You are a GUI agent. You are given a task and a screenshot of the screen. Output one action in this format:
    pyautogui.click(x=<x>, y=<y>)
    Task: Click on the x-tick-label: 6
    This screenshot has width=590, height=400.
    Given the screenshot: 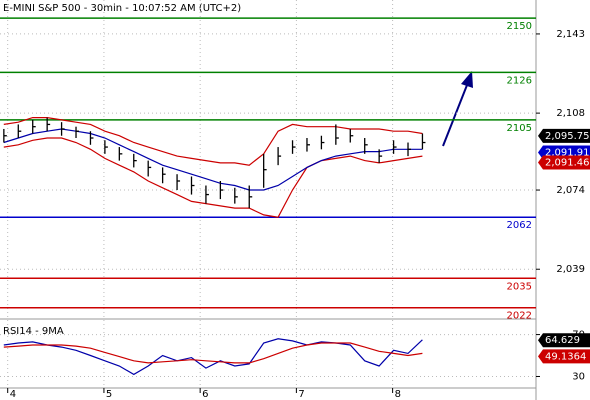 What is the action you would take?
    pyautogui.click(x=205, y=394)
    